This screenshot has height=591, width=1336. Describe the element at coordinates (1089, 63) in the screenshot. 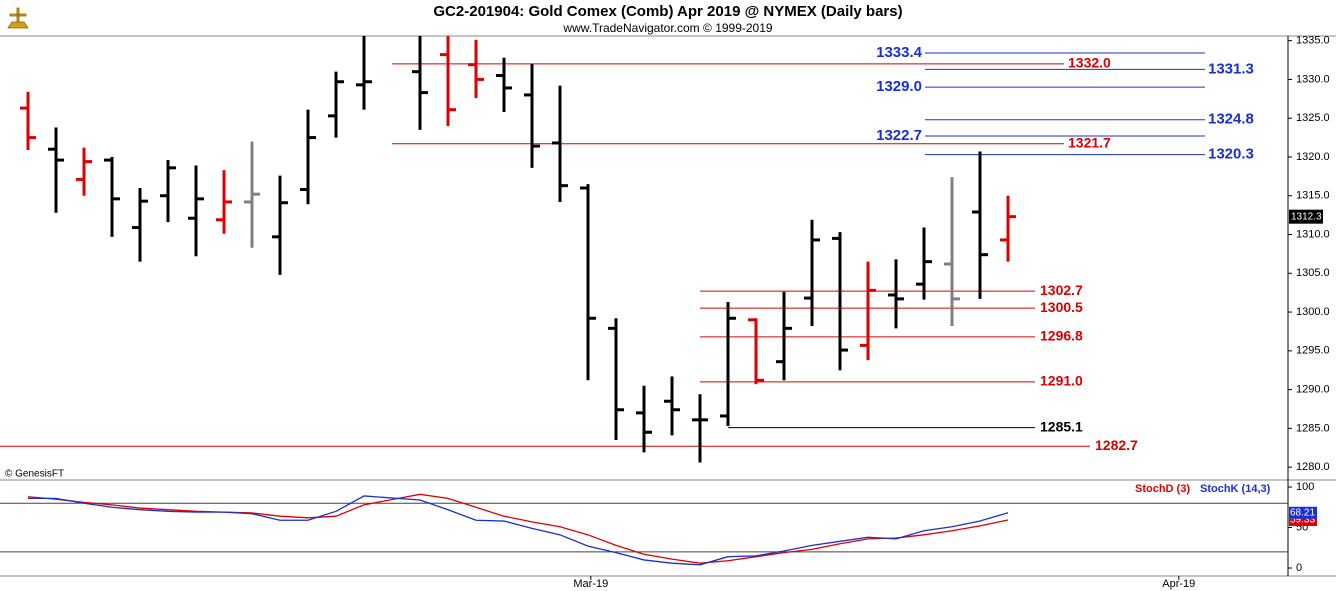

I see `level-label: 1332.0` at that location.